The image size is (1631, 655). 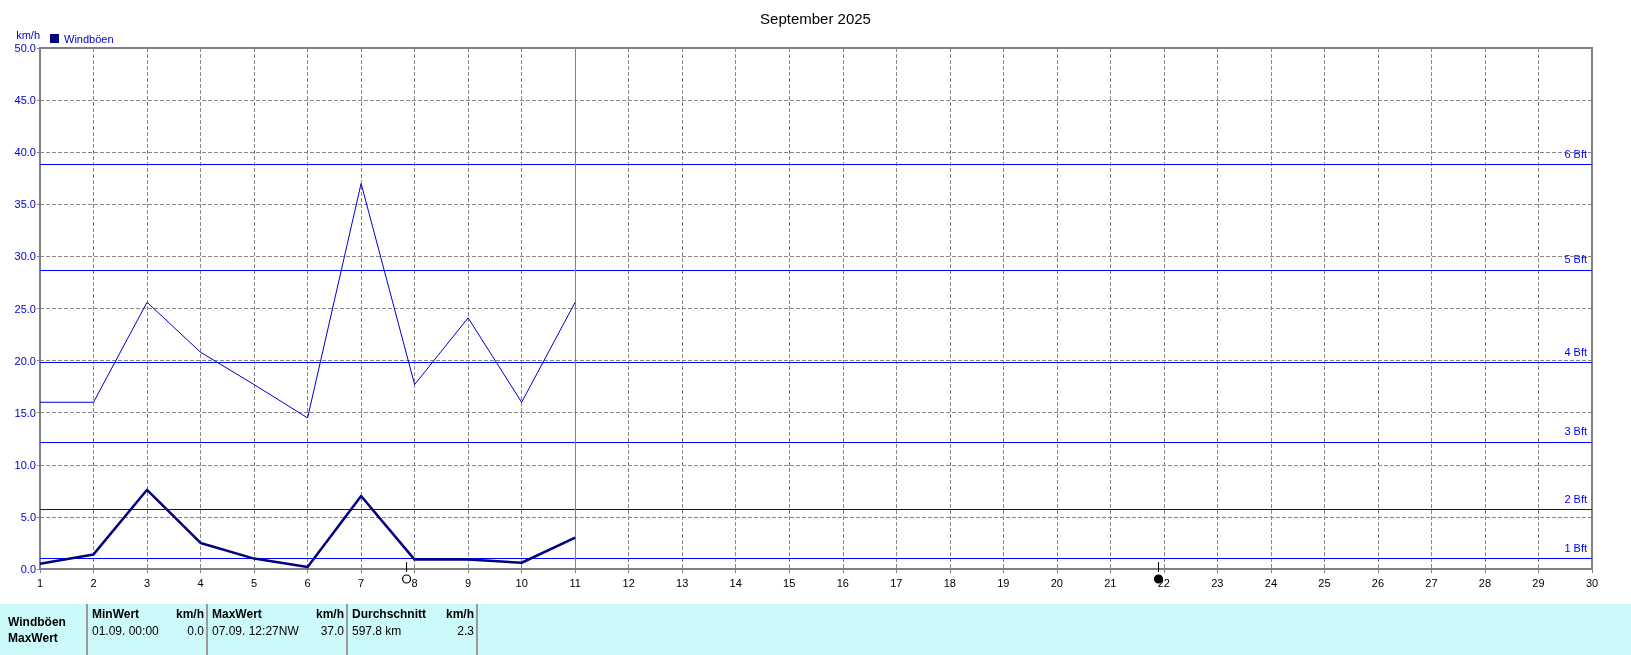 What do you see at coordinates (682, 582) in the screenshot?
I see `x-tick-label: 13` at bounding box center [682, 582].